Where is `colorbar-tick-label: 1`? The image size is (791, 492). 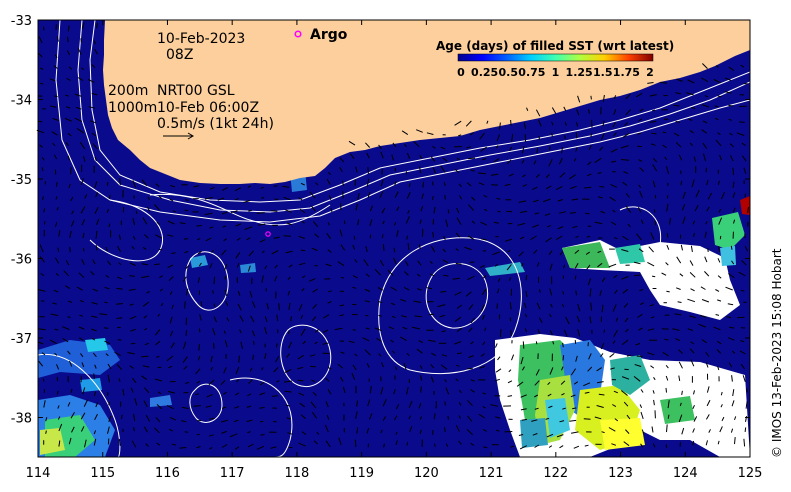
colorbar-tick-label: 1 is located at coordinates (556, 72).